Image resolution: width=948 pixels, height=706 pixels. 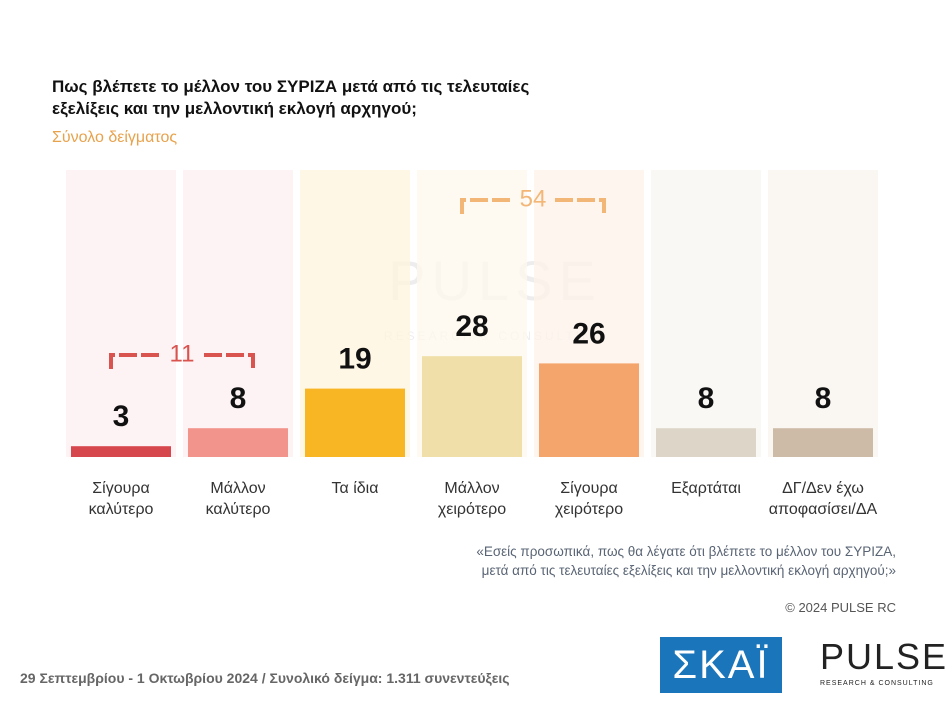 What do you see at coordinates (877, 683) in the screenshot?
I see `pulse-logo-sub: RESEARCH & CONSULTING` at bounding box center [877, 683].